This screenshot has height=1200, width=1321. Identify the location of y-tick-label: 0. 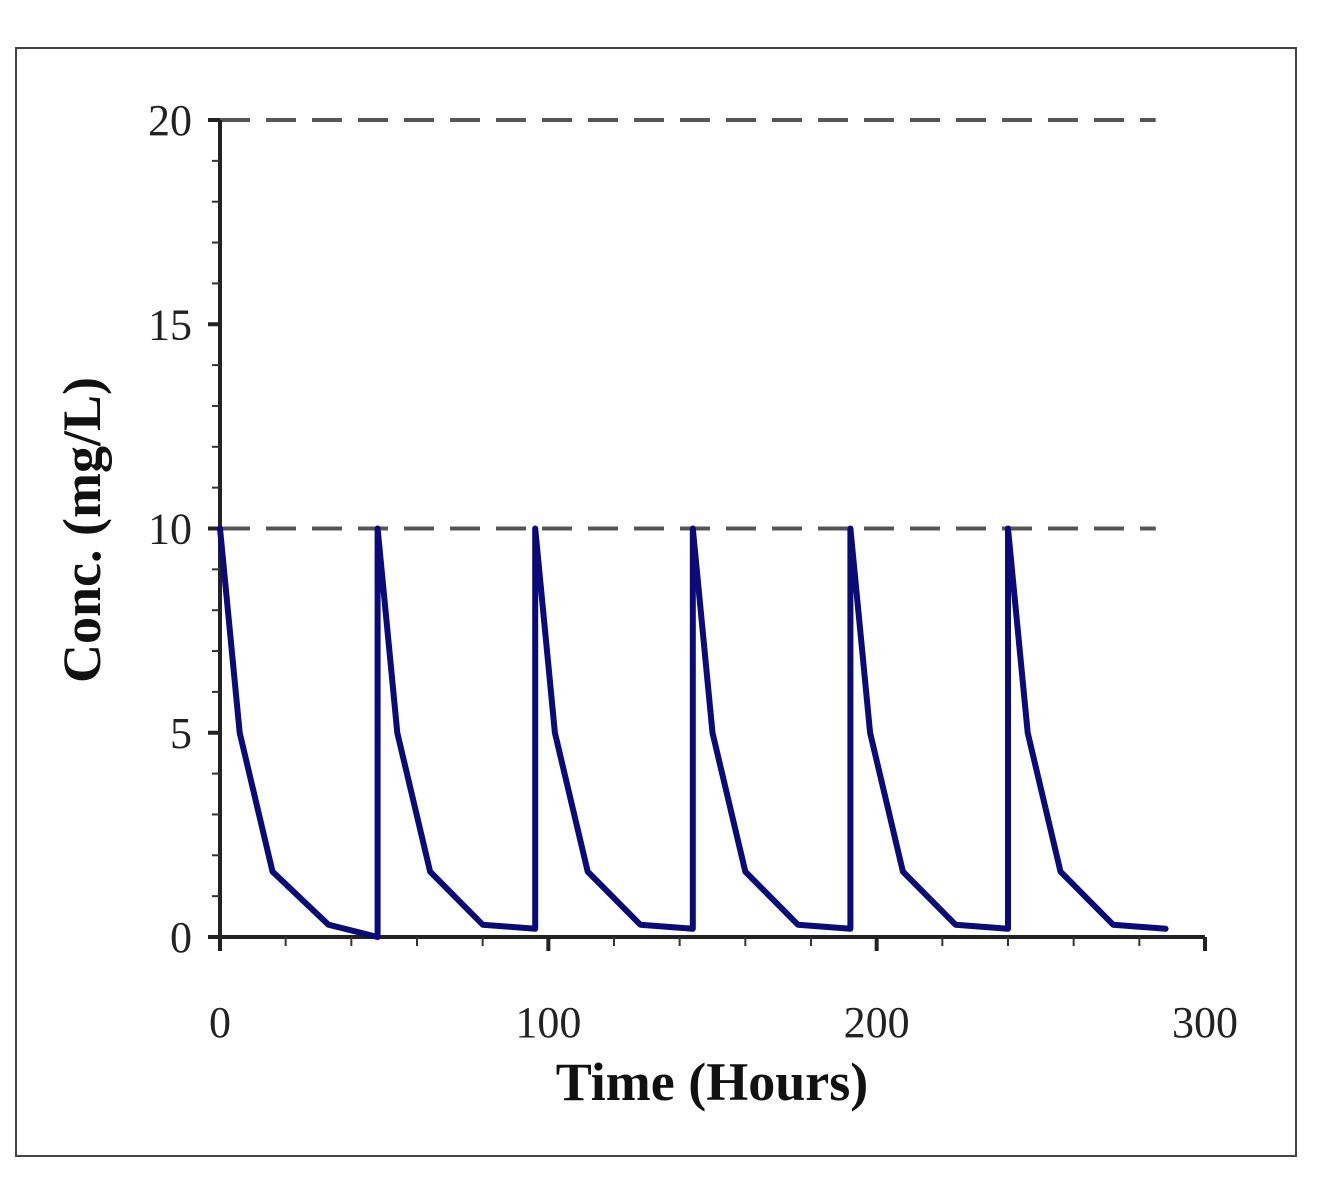
(181, 937).